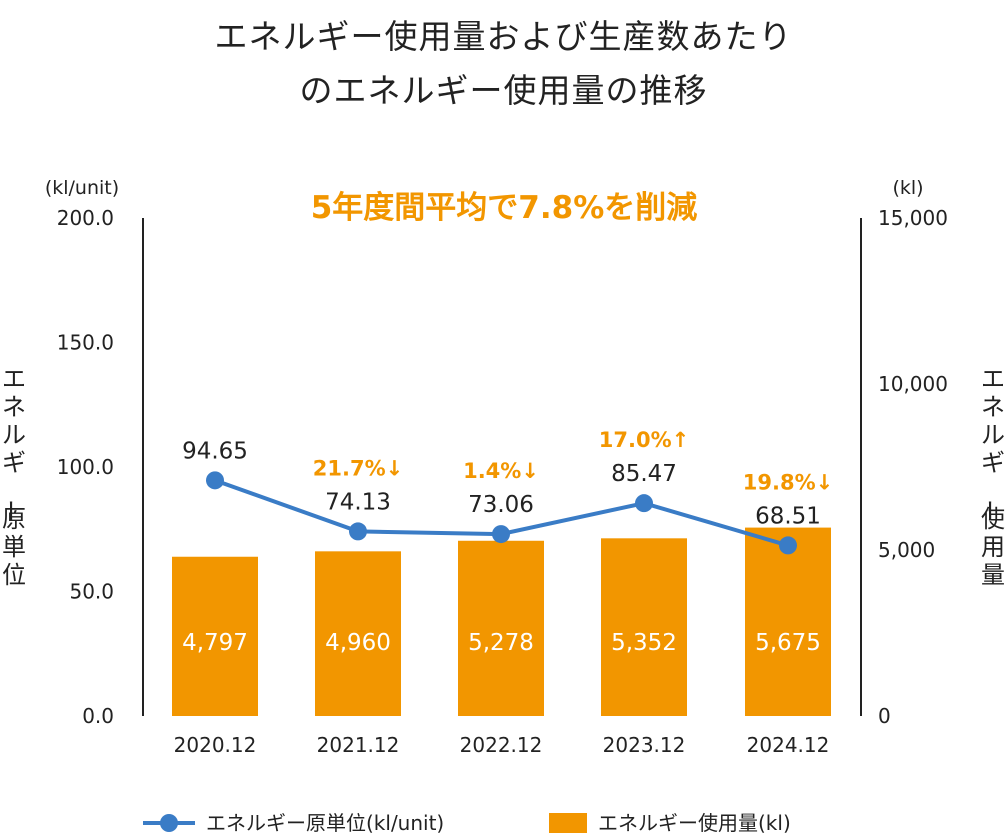  Describe the element at coordinates (501, 505) in the screenshot. I see `line-value-label: 73.06` at that location.